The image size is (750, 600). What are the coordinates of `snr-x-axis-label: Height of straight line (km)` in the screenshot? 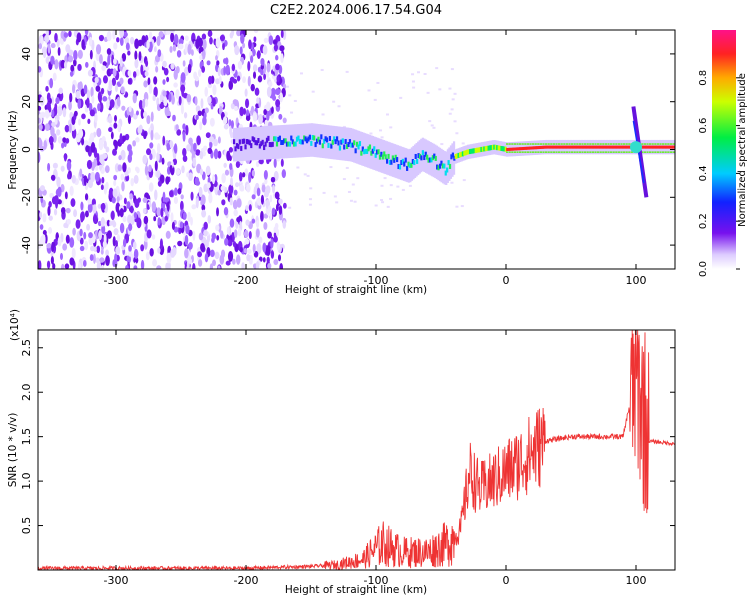 It's located at (356, 590).